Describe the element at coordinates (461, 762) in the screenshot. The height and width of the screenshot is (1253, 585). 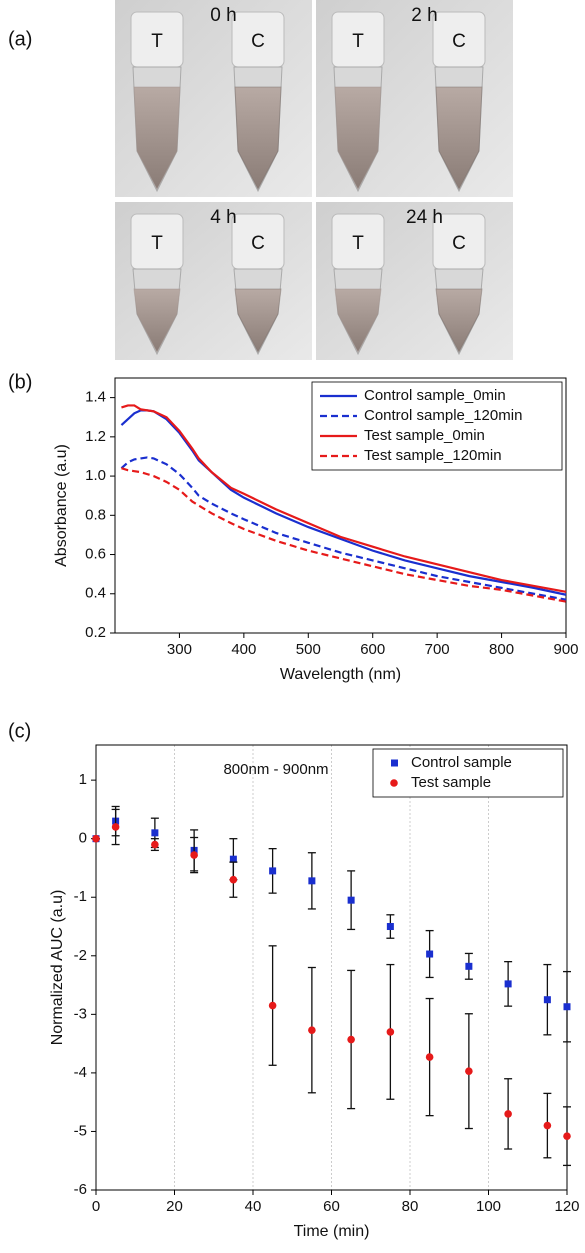
I see `legend-label: Control sample` at that location.